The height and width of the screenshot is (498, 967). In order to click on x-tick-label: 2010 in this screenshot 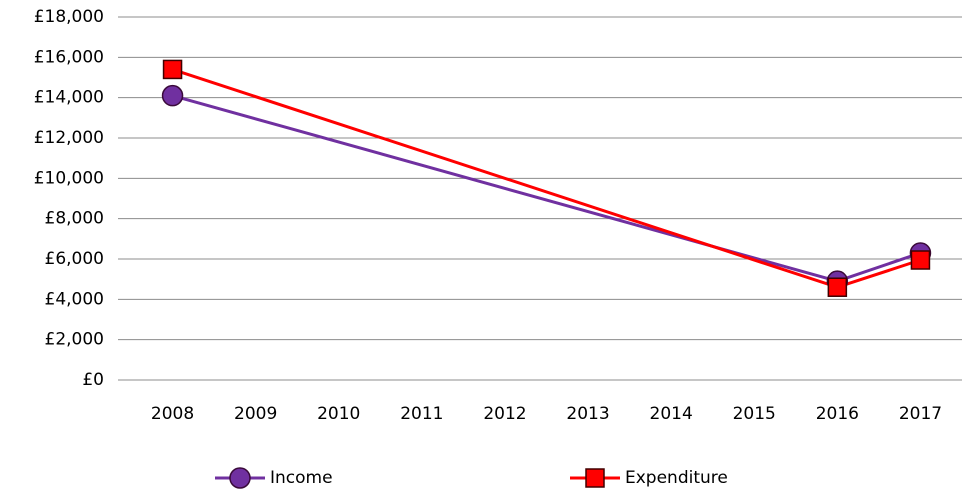, I will do `click(338, 414)`.